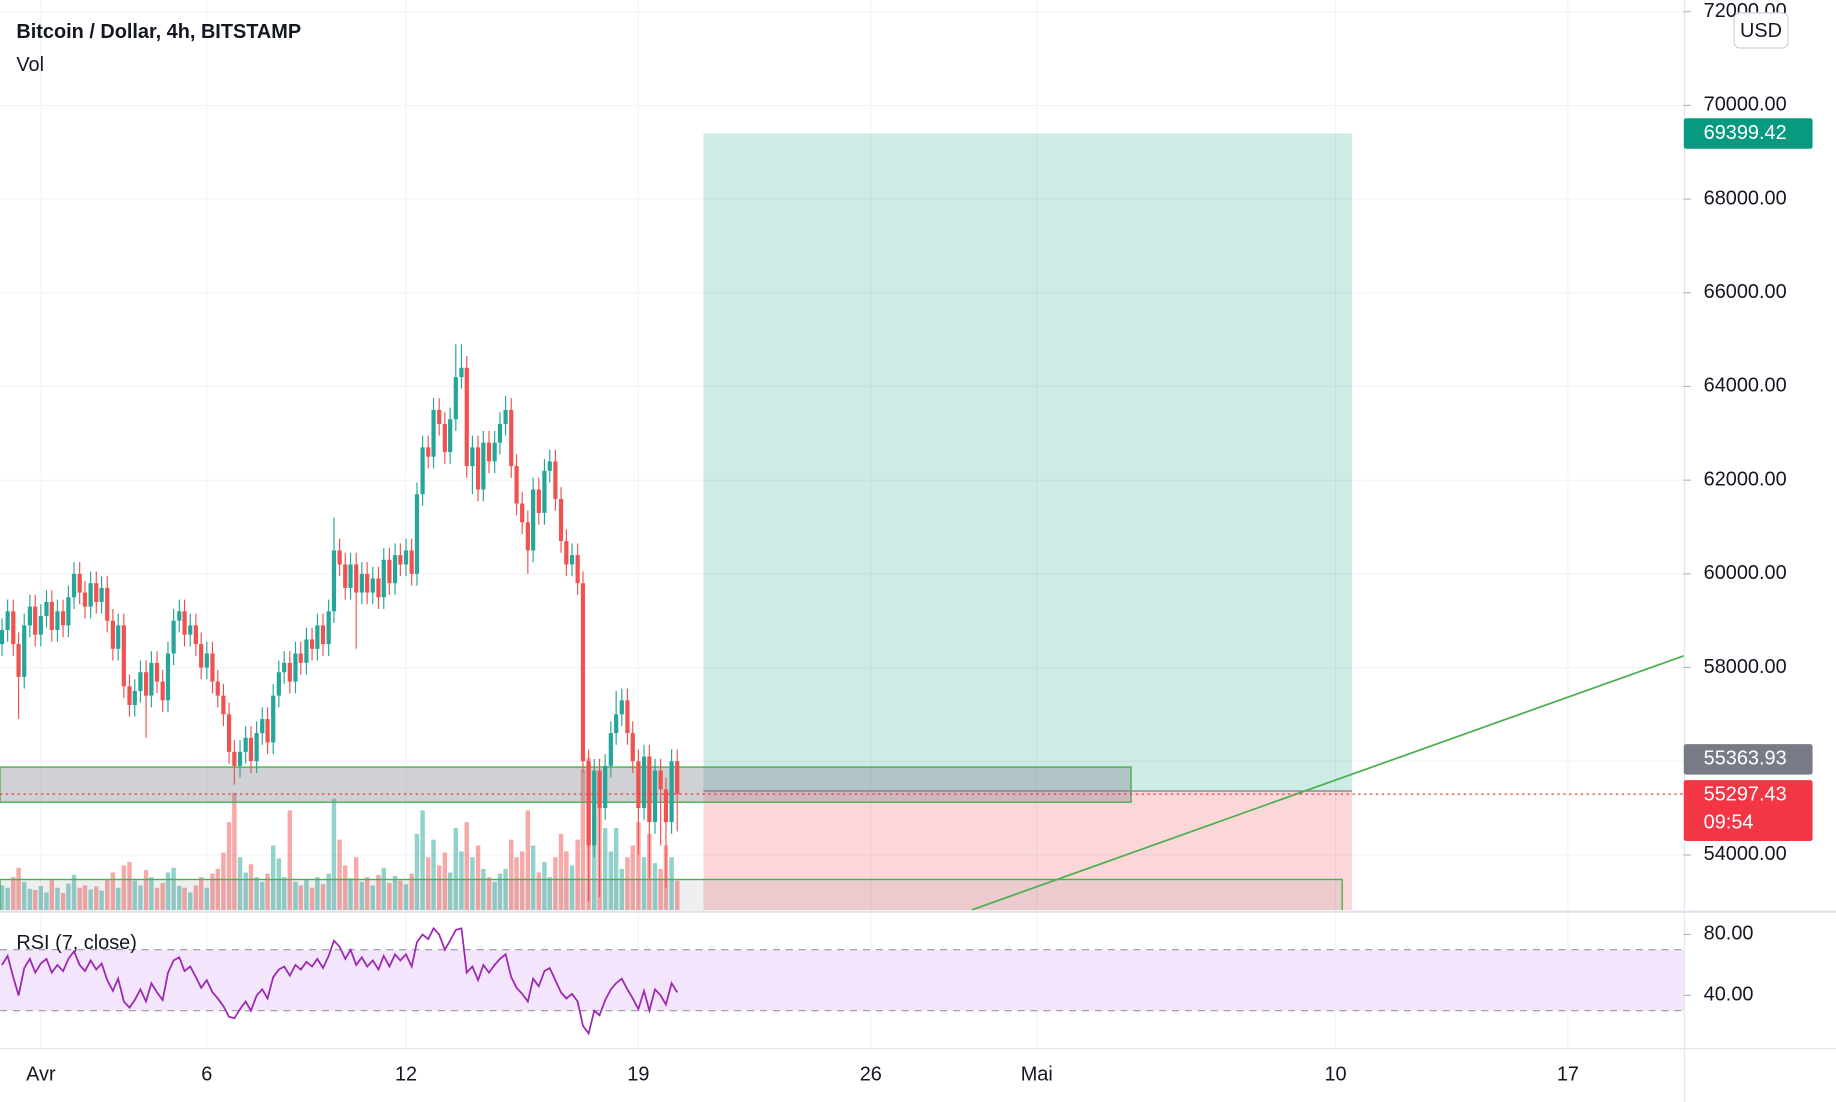 The width and height of the screenshot is (1836, 1102). Describe the element at coordinates (1745, 133) in the screenshot. I see `target-price-tag: 69399.42` at that location.